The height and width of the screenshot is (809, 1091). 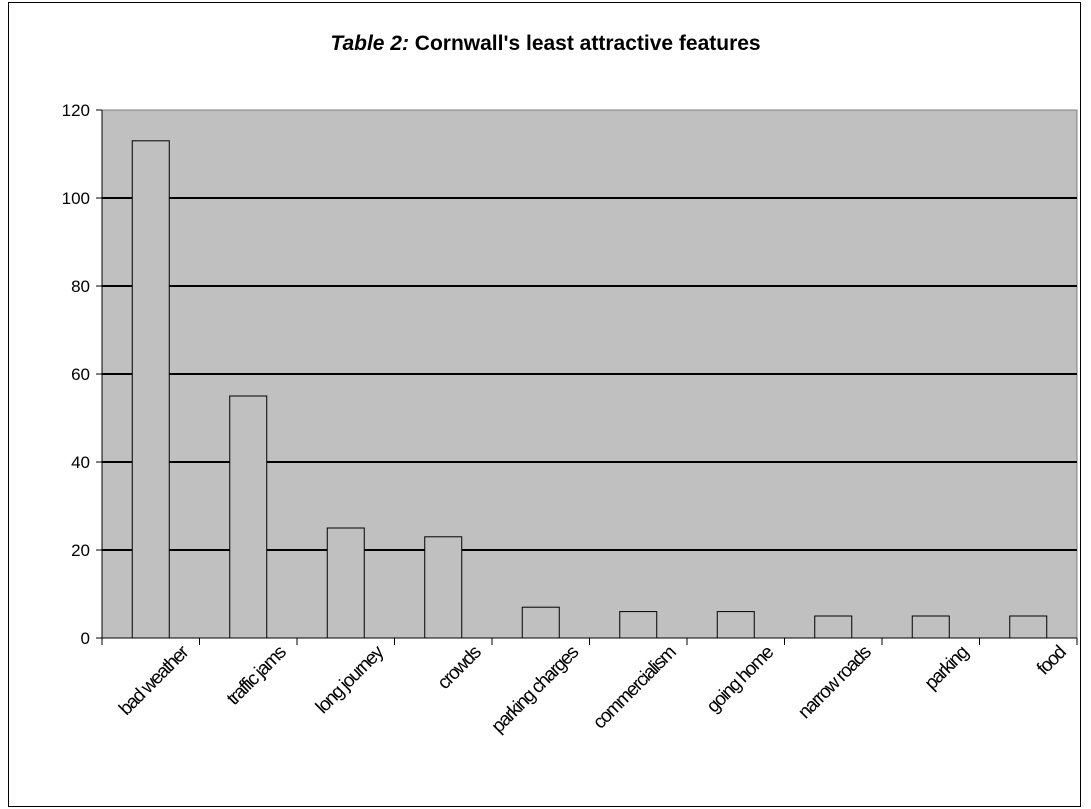 What do you see at coordinates (154, 680) in the screenshot?
I see `x-tick-label: bad weather` at bounding box center [154, 680].